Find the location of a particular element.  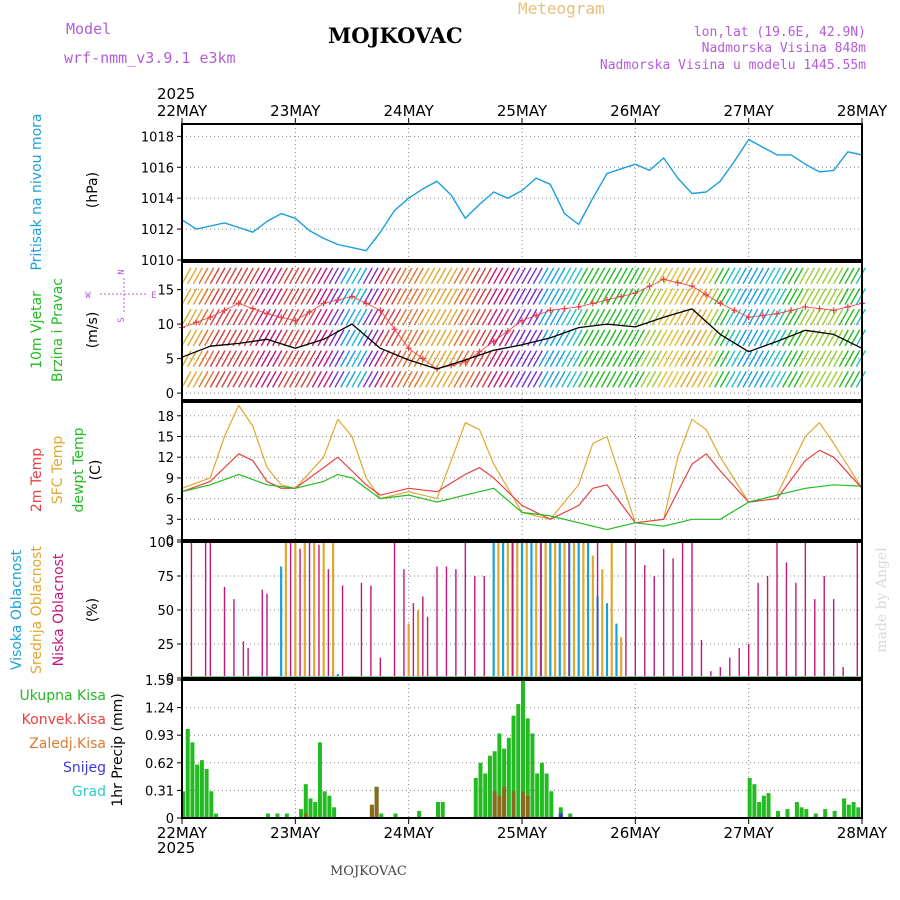

gust-line is located at coordinates (522, 324).